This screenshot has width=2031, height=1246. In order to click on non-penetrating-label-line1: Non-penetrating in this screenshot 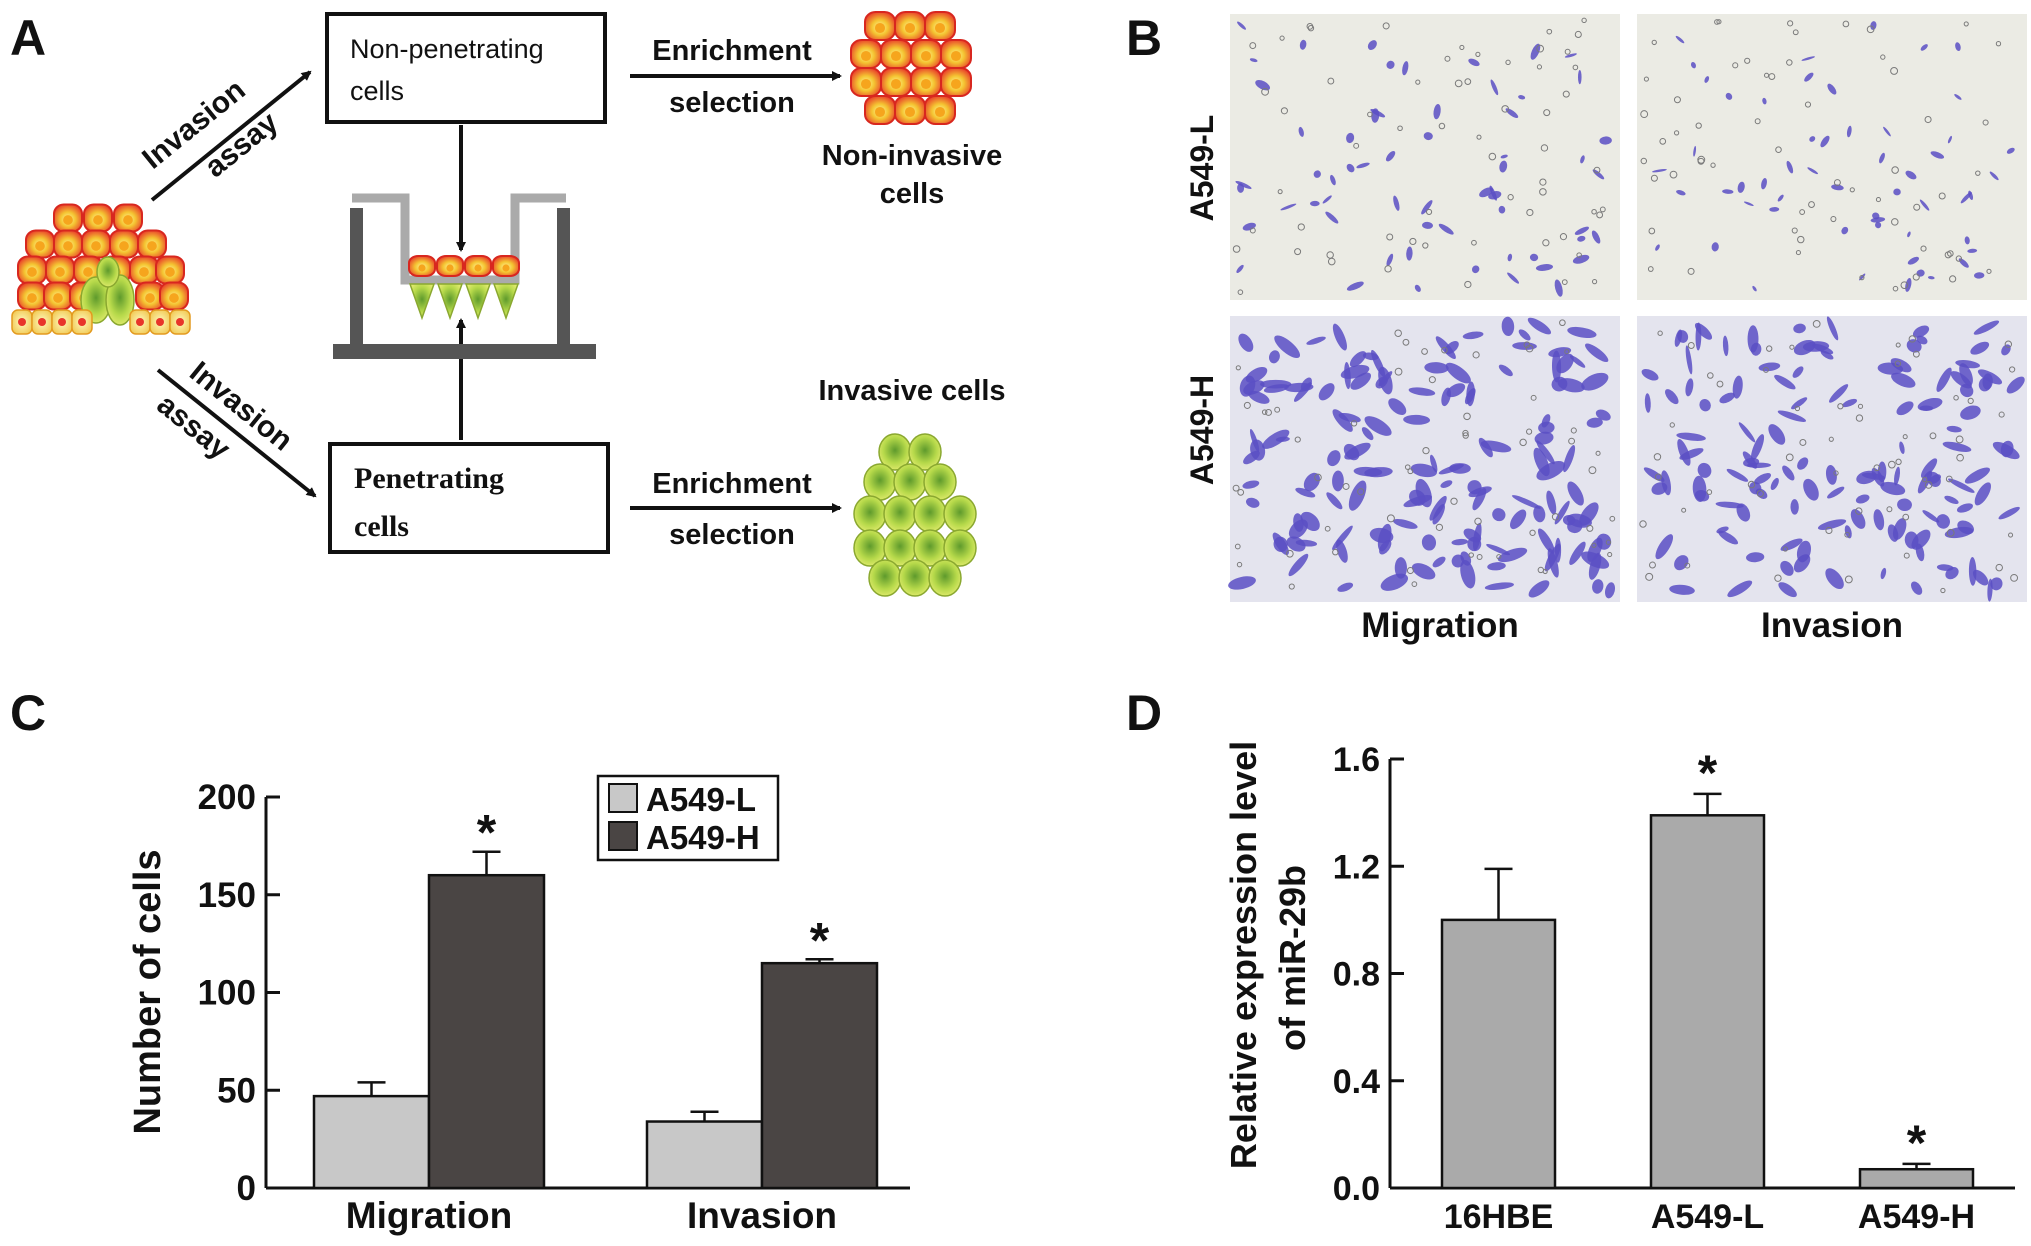, I will do `click(447, 49)`.